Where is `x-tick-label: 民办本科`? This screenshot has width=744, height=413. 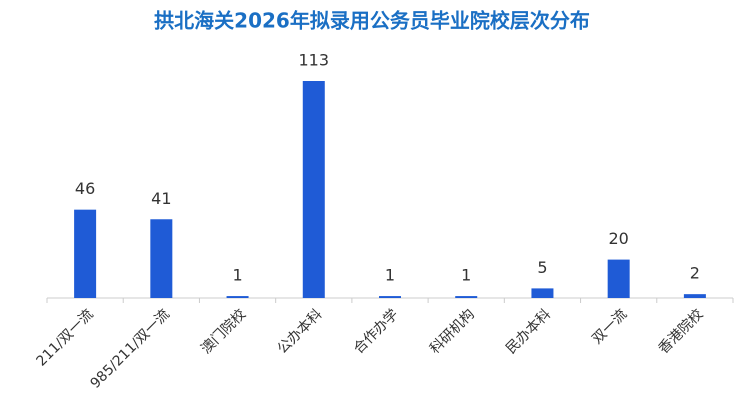
x-tick-label: 民办本科 is located at coordinates (528, 331).